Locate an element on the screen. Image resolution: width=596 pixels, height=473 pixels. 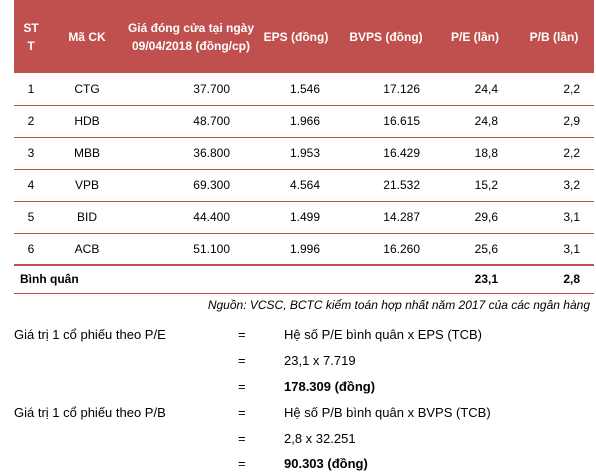
cell-closing-price: 36.800 is located at coordinates (211, 153).